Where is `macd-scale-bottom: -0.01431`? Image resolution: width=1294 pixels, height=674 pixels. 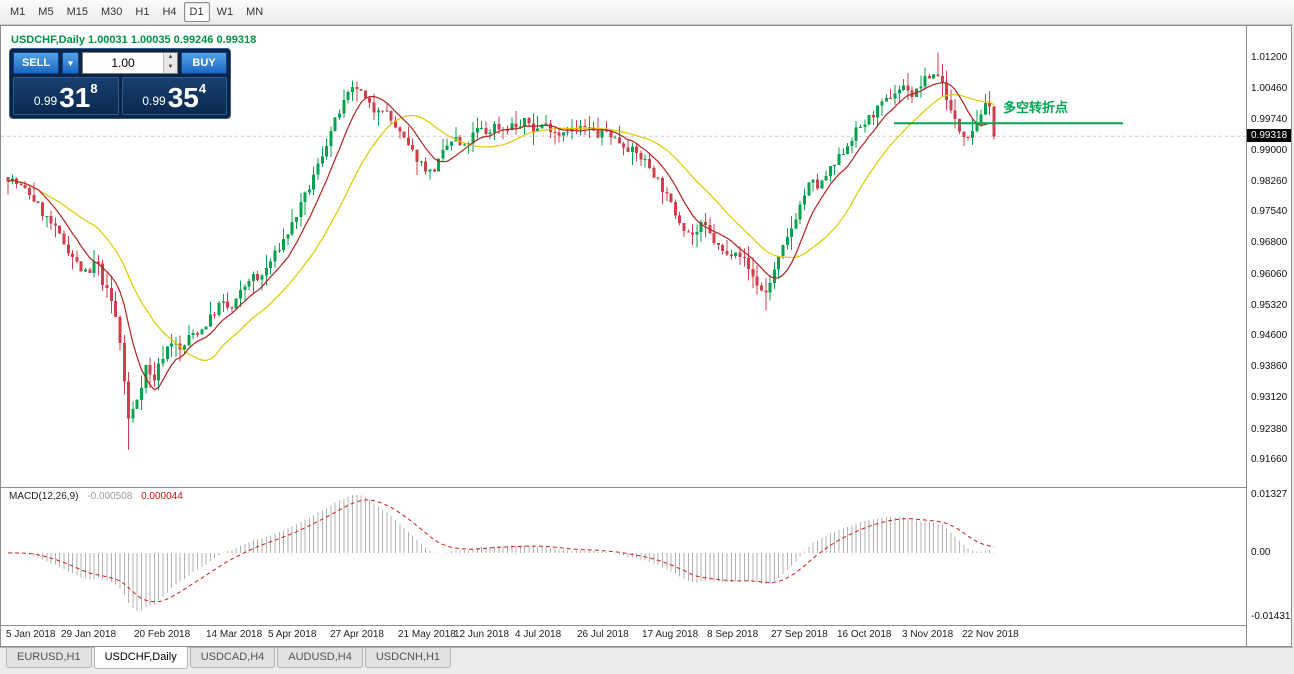
macd-scale-bottom: -0.01431 is located at coordinates (1271, 616).